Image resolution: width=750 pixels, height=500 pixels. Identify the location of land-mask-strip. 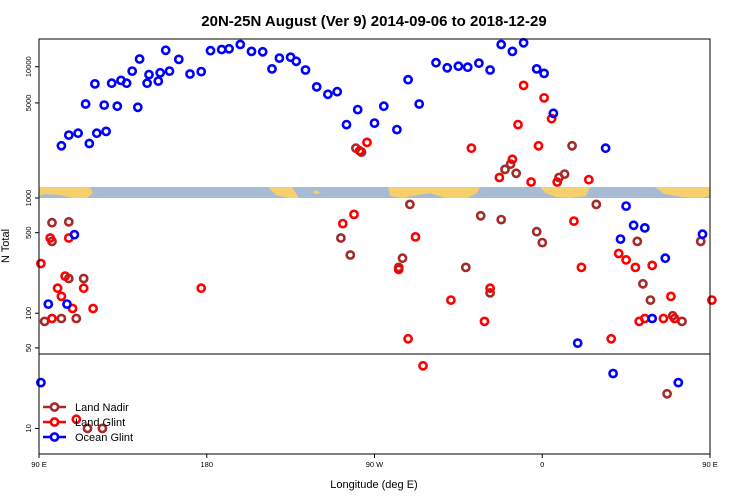
(374, 192).